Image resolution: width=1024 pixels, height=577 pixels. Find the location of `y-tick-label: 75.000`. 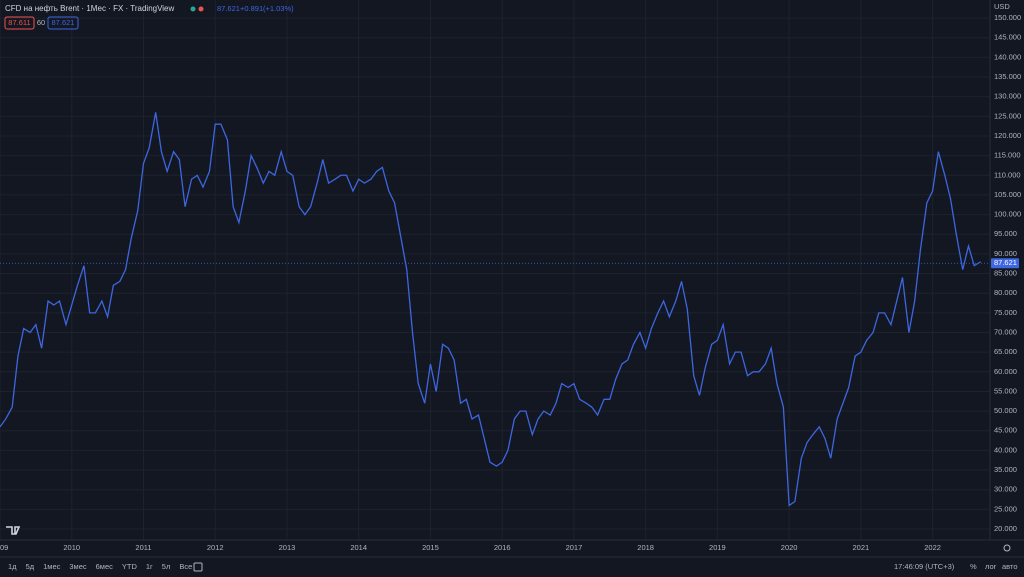

y-tick-label: 75.000 is located at coordinates (1005, 312).